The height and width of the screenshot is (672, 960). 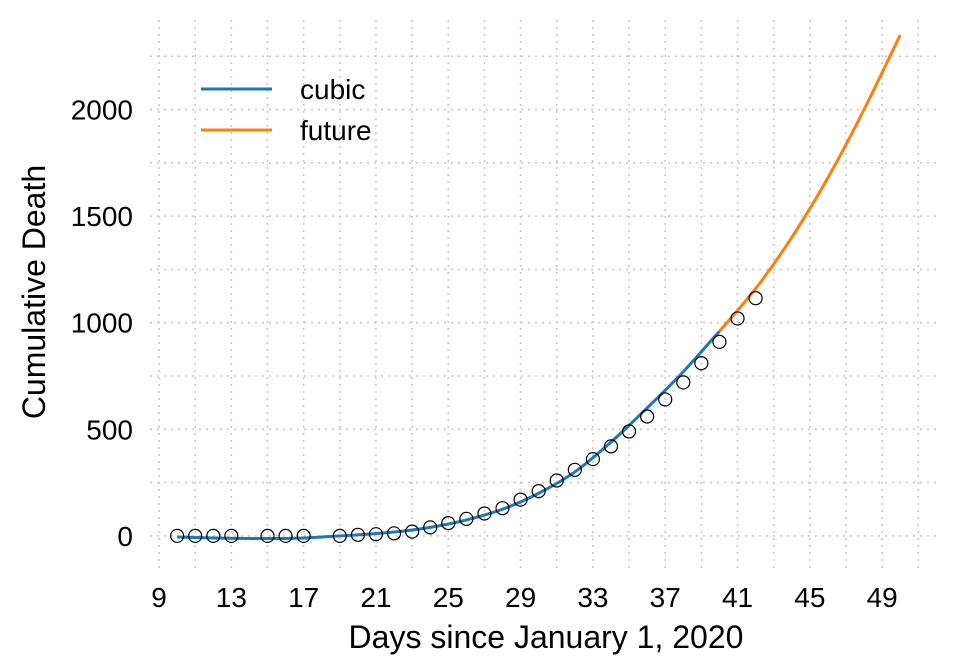 I want to click on x-tick-label: 33, so click(x=592, y=597).